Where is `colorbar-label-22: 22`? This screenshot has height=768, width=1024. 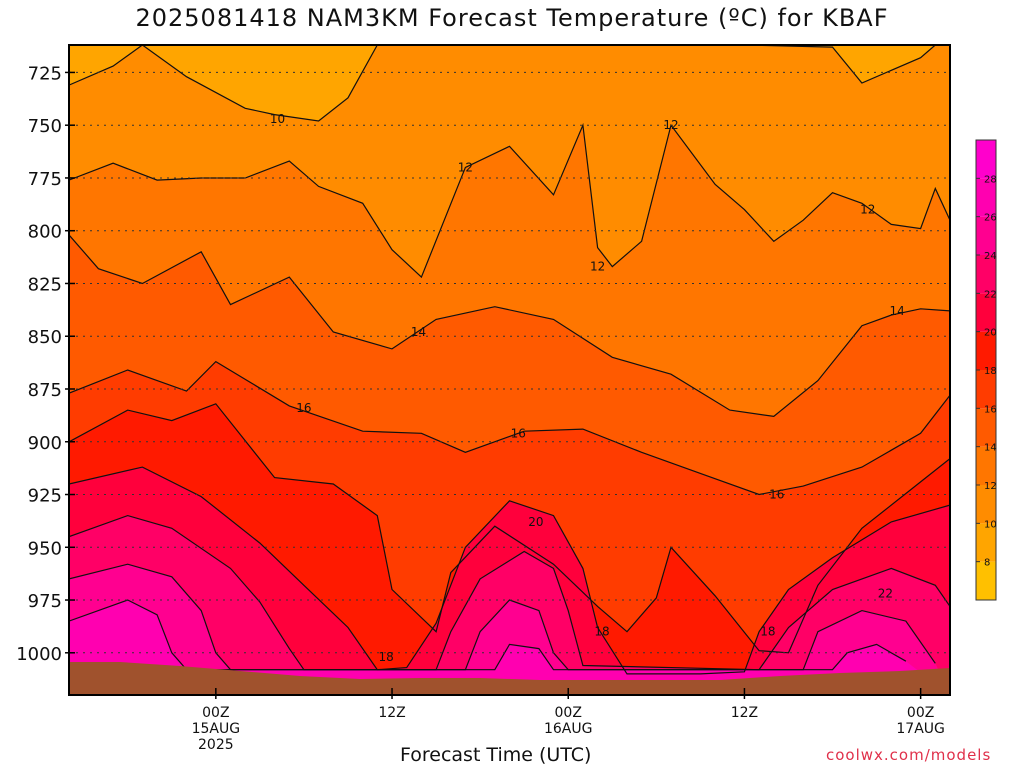
colorbar-label-22: 22 is located at coordinates (990, 294).